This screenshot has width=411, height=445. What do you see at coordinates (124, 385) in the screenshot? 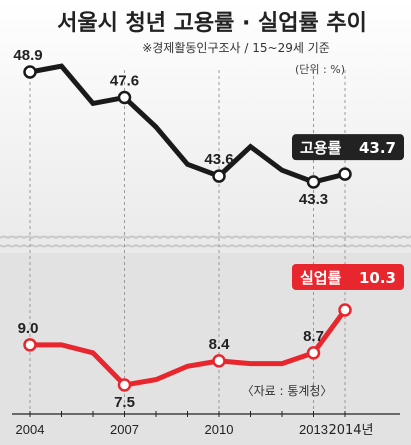
I see `data-point-1-2007` at bounding box center [124, 385].